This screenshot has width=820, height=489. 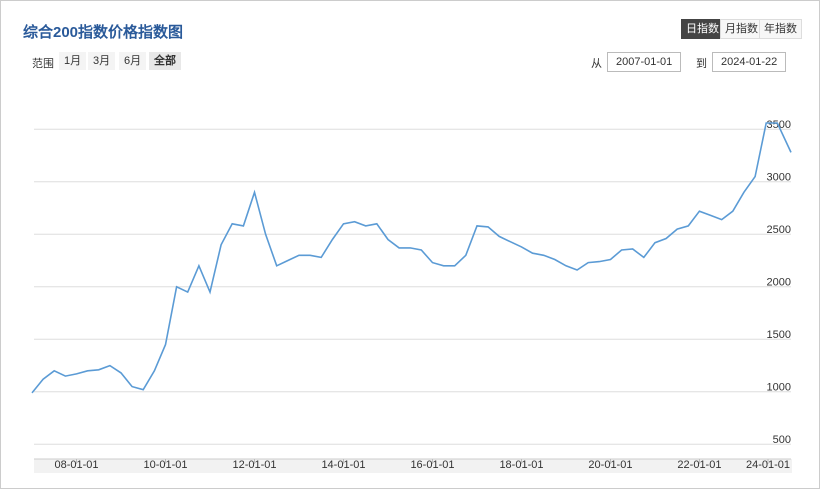 What do you see at coordinates (165, 465) in the screenshot?
I see `x-tick-label: 10-01-01` at bounding box center [165, 465].